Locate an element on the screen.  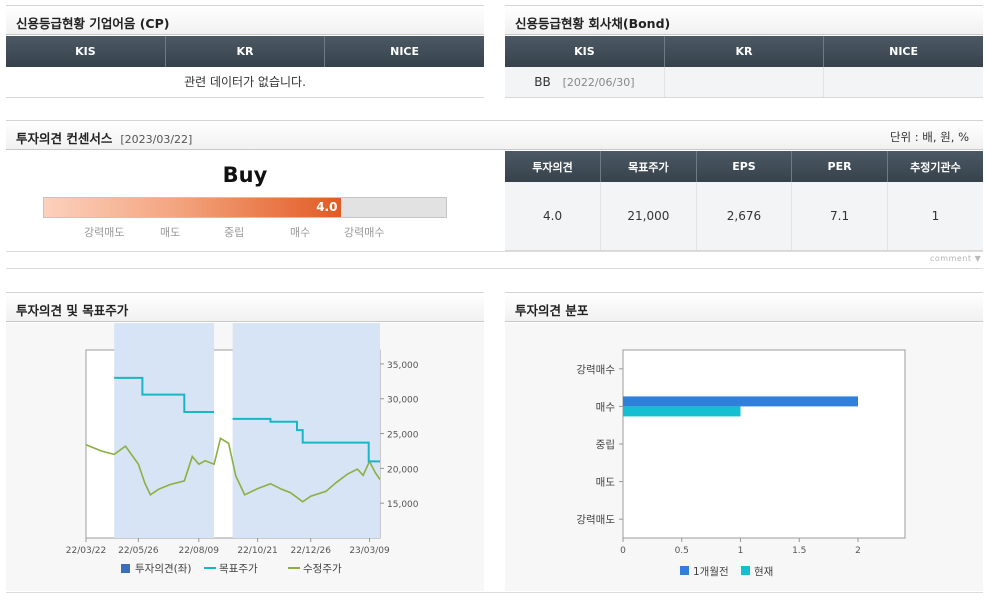
bond-rating-table: KIS KR NICE BB [2022/06/30] is located at coordinates (744, 67).